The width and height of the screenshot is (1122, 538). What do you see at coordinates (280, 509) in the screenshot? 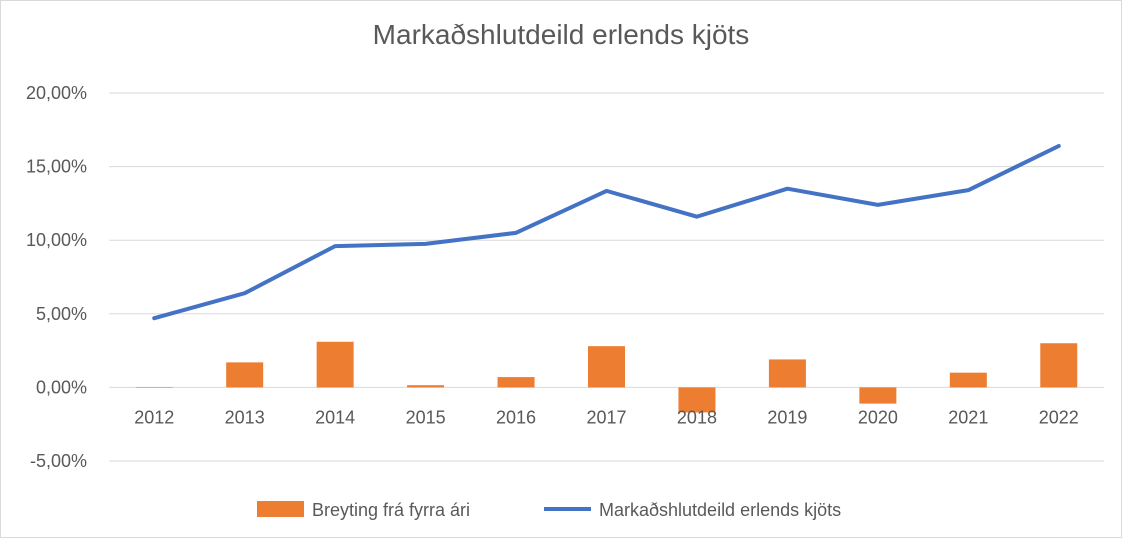
I see `legend-swatch-bar` at bounding box center [280, 509].